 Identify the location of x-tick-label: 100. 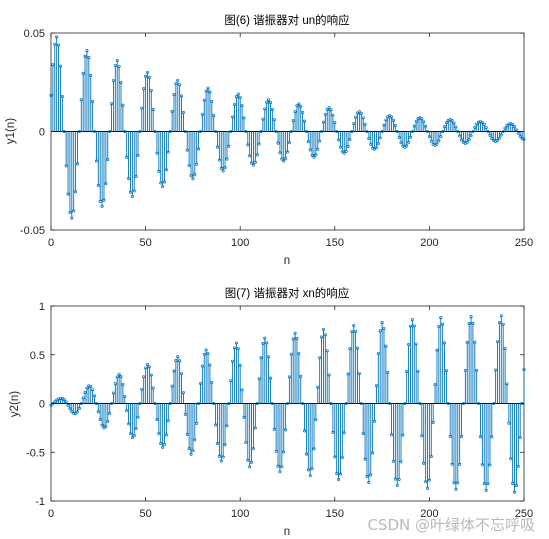
(240, 514).